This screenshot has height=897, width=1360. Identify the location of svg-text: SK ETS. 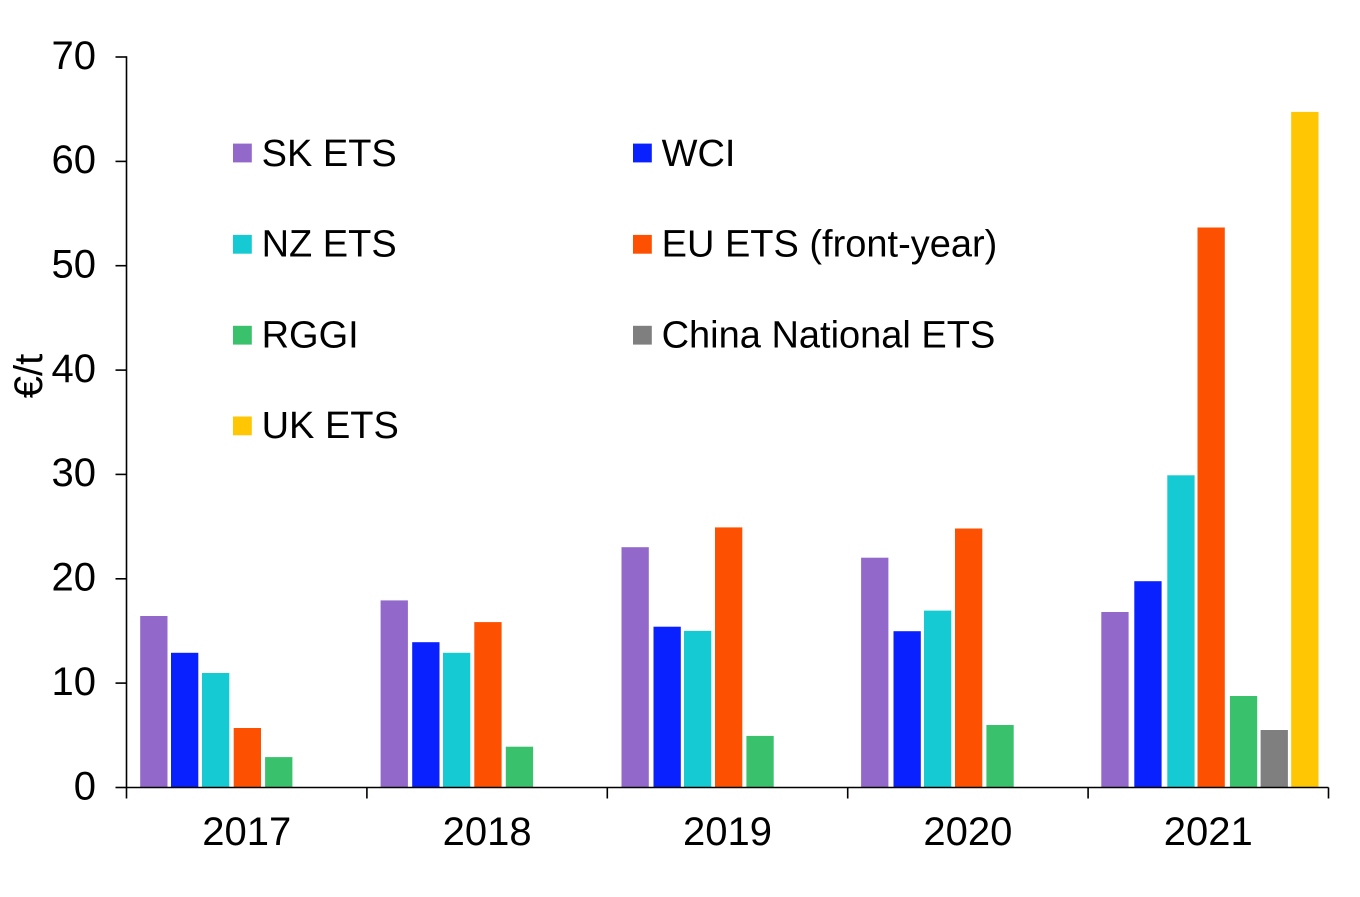
(329, 154).